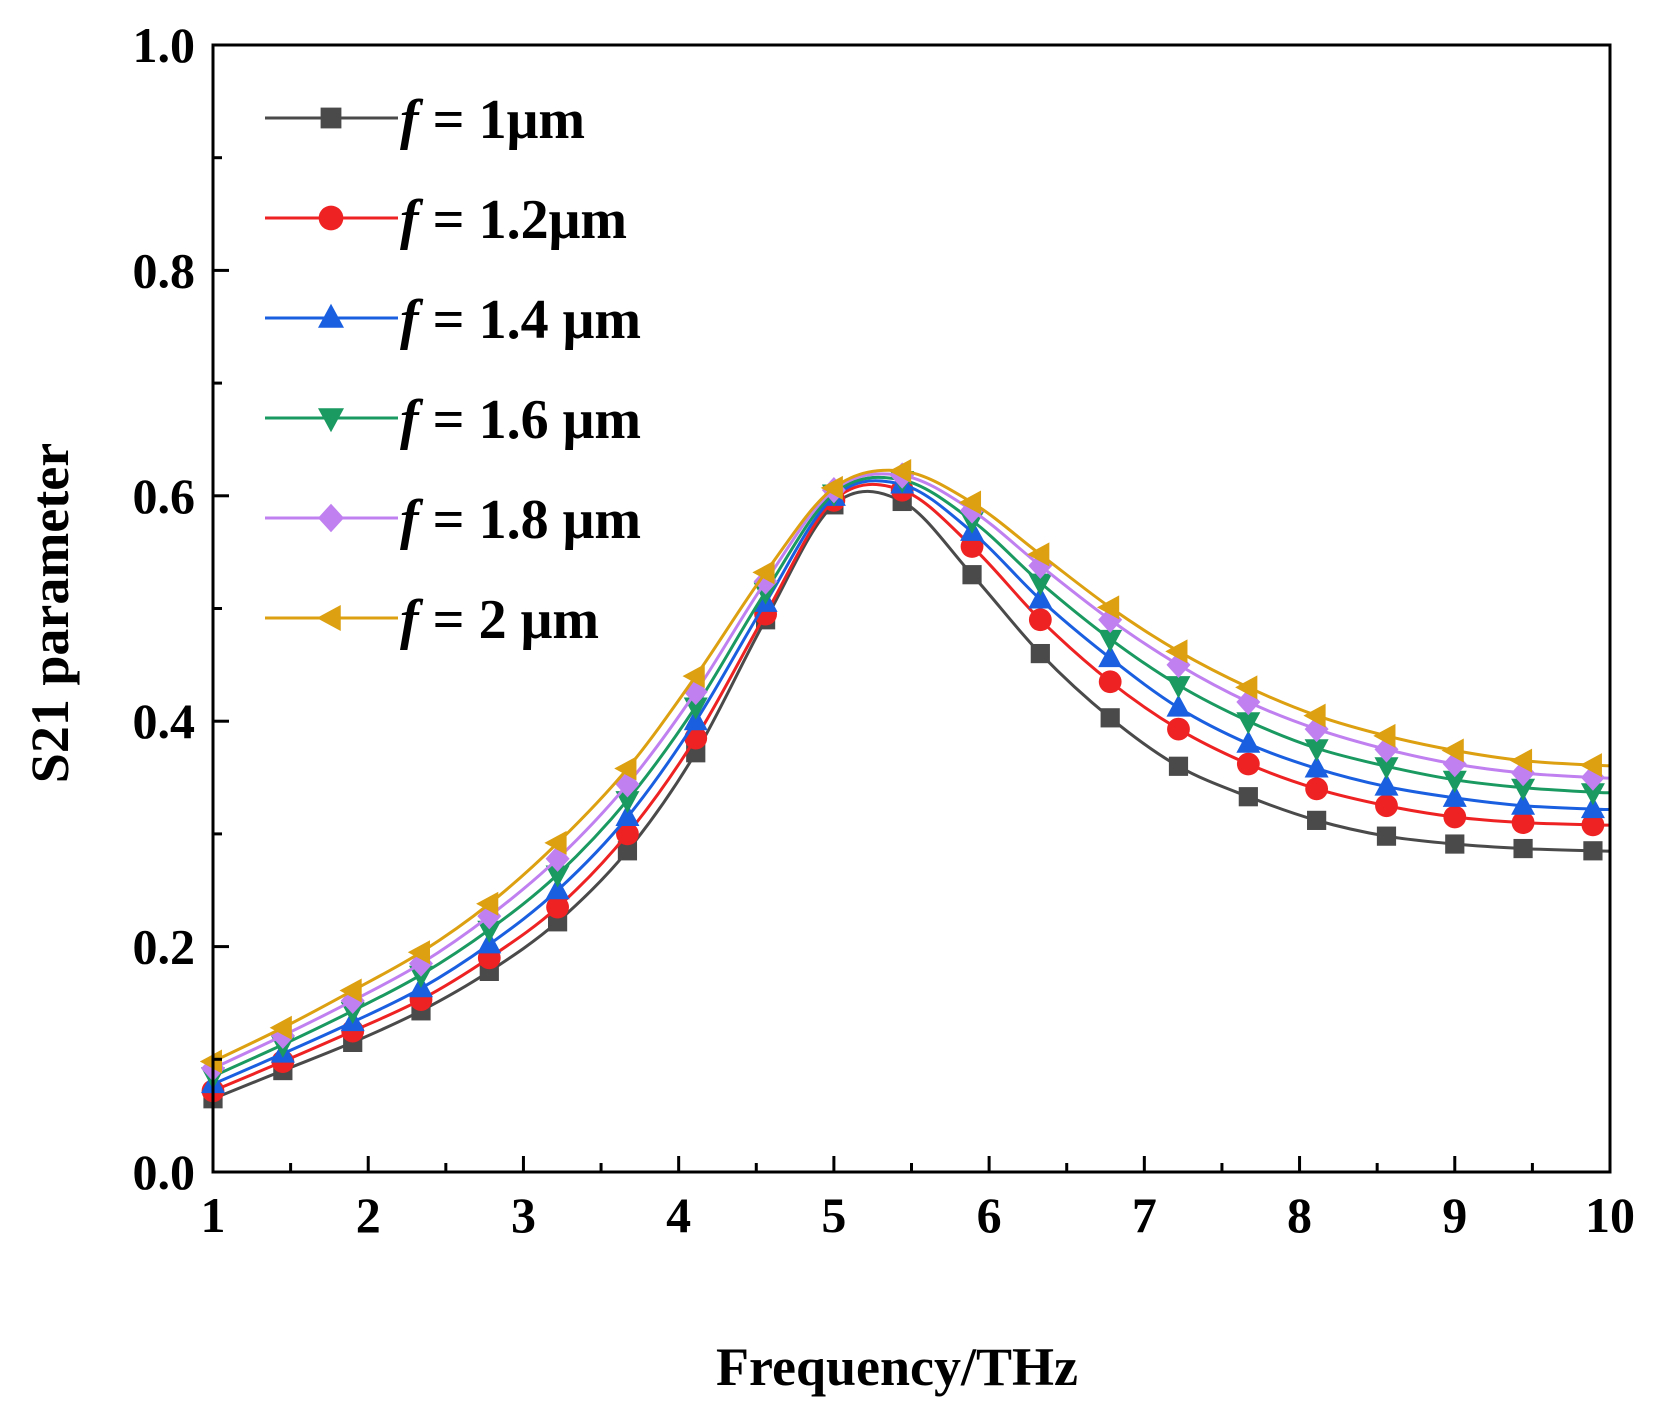  Describe the element at coordinates (520, 520) in the screenshot. I see `legend-label-5: f = 1.8 μm` at that location.